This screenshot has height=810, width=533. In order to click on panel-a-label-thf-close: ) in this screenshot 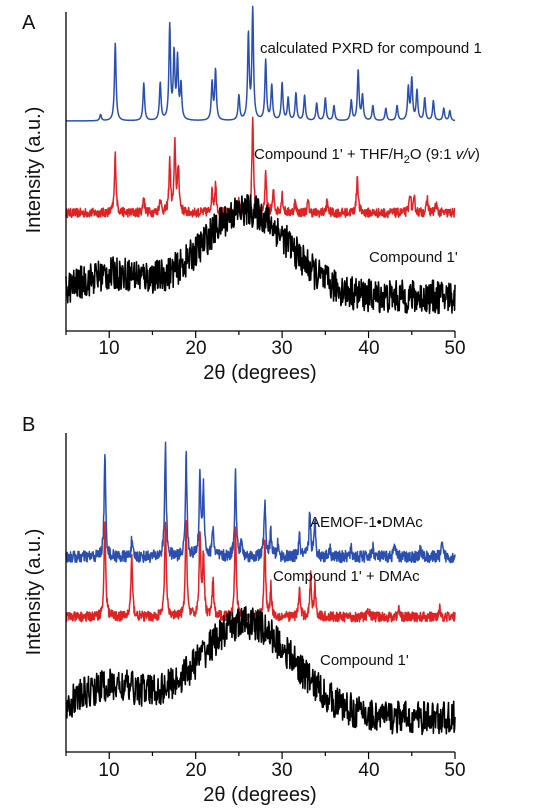, I will do `click(477, 154)`.